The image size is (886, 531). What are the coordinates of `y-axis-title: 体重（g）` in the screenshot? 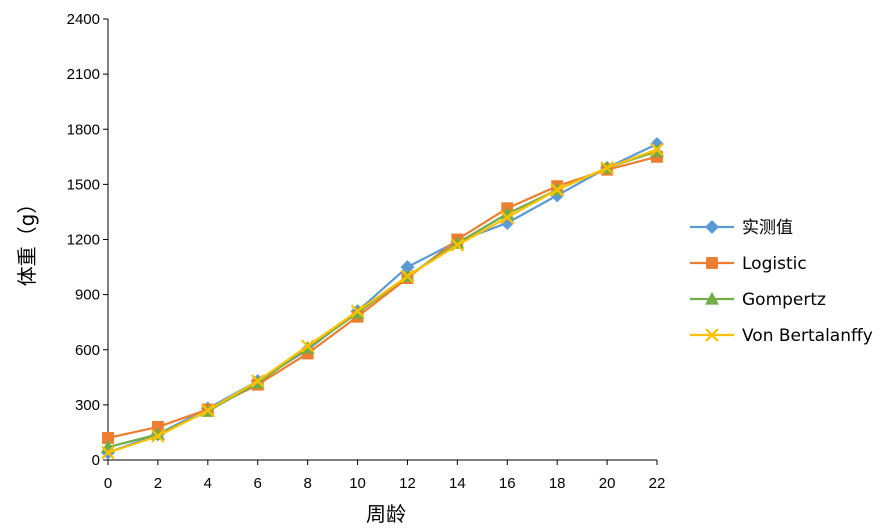 It's located at (27, 240).